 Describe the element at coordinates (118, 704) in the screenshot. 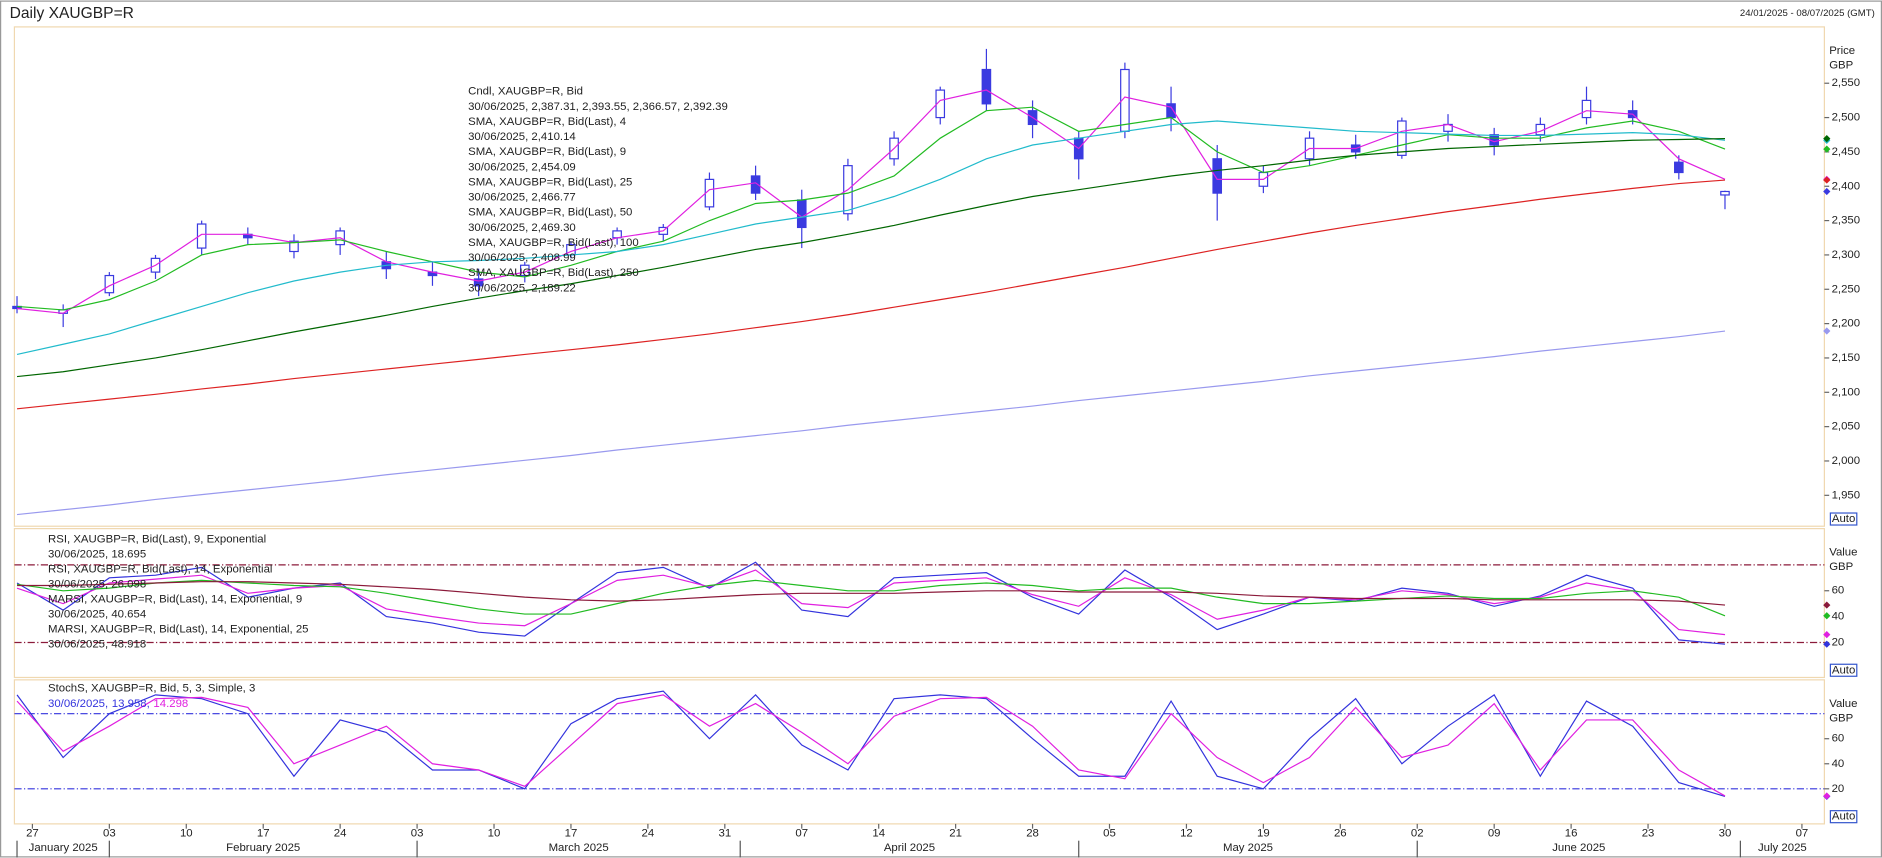

I see `legend-value: 30/06/2025, 13.958, 14.298` at that location.